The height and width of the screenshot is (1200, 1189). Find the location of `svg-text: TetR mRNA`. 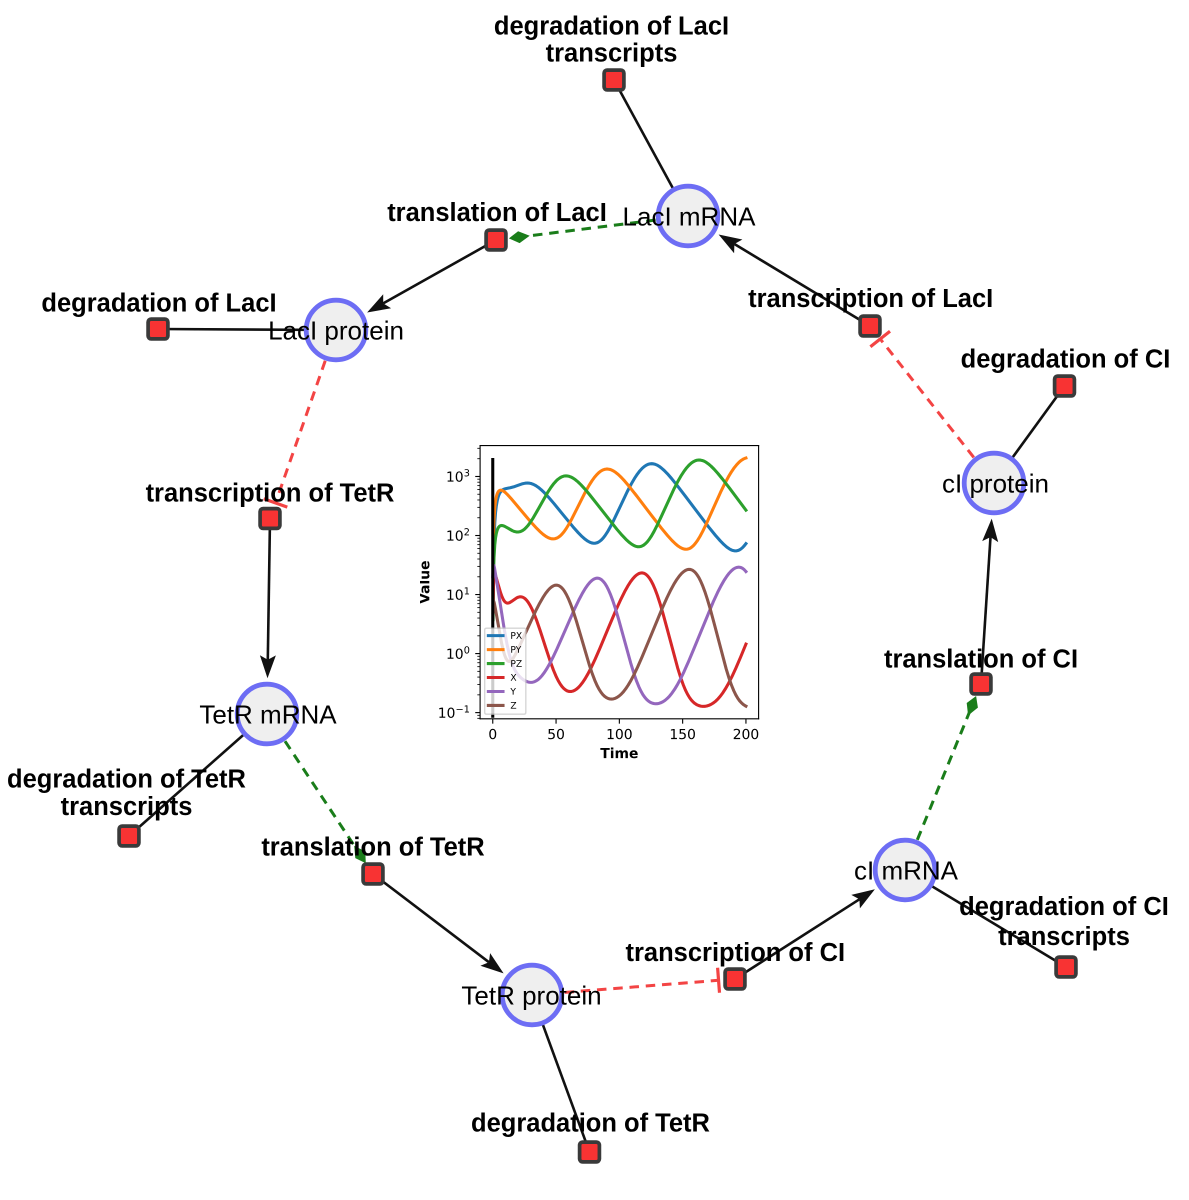

svg-text: TetR mRNA is located at coordinates (268, 715).